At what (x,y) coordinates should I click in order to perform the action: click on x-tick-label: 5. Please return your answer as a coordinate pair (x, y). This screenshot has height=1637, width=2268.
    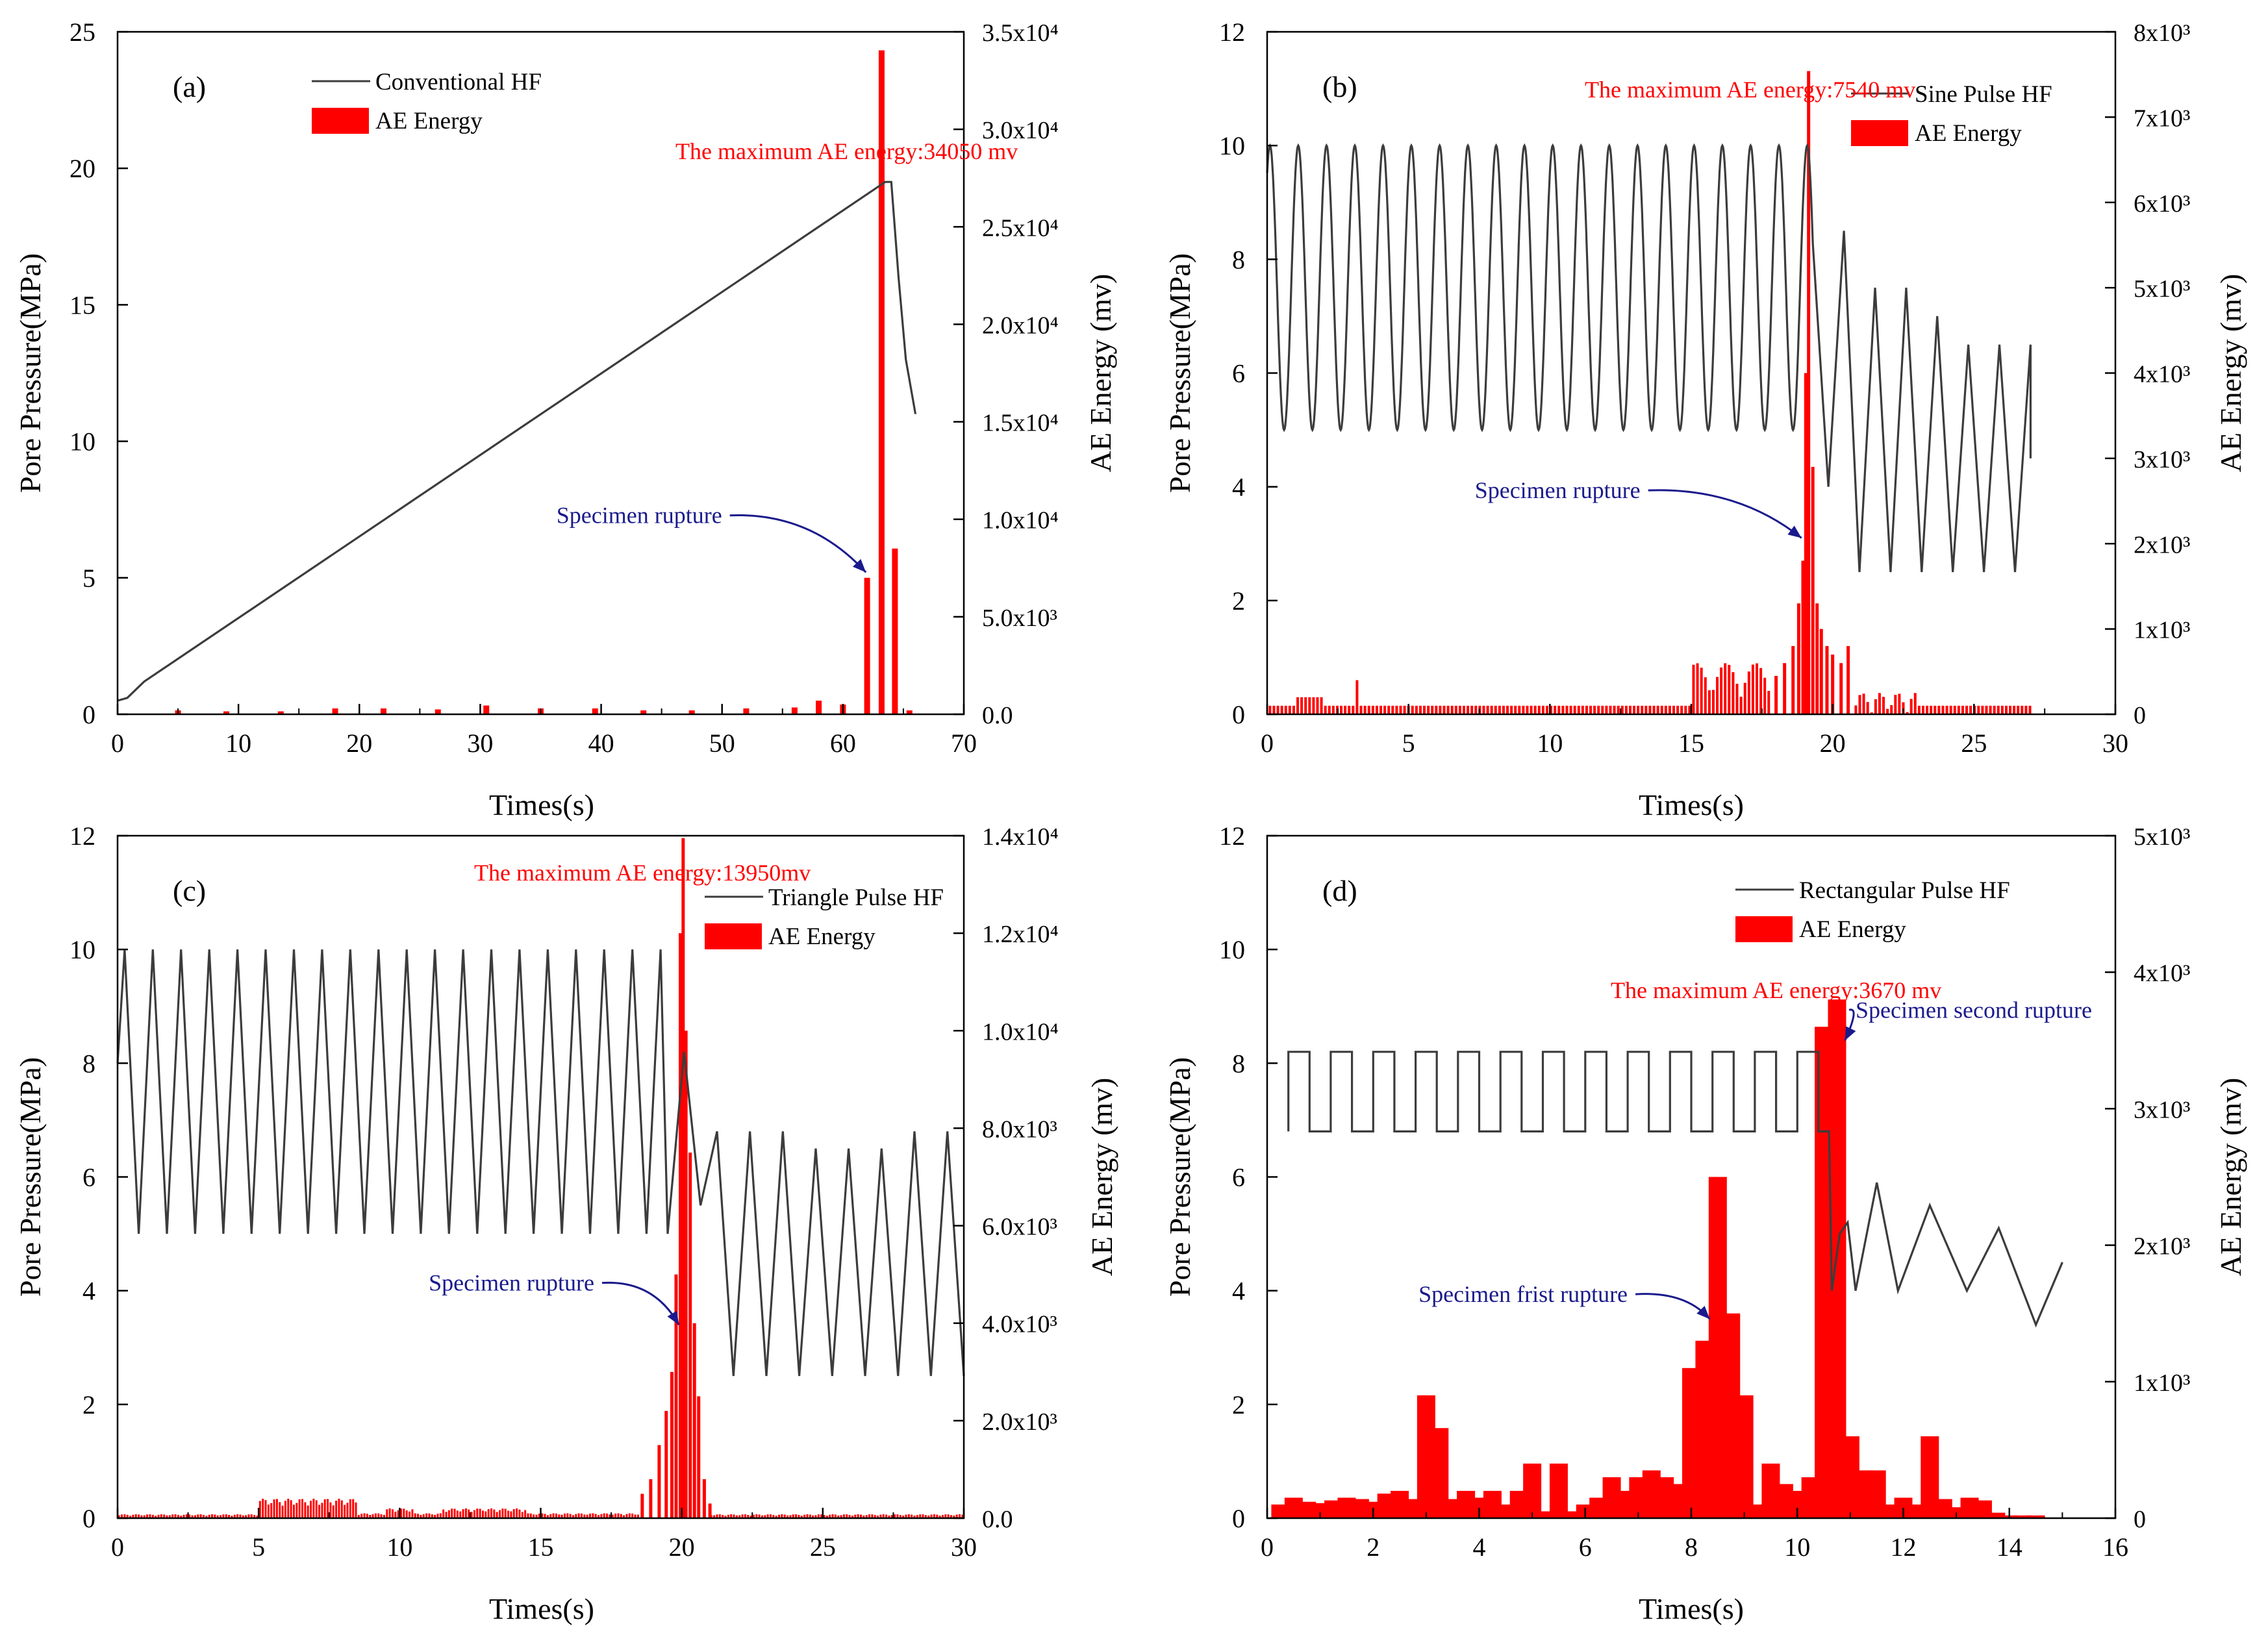
    Looking at the image, I should click on (258, 1547).